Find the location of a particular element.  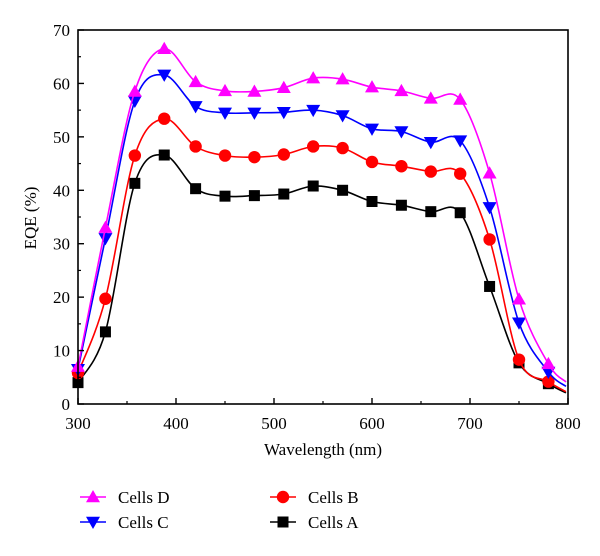

legend-marker-cells-b is located at coordinates (283, 497).